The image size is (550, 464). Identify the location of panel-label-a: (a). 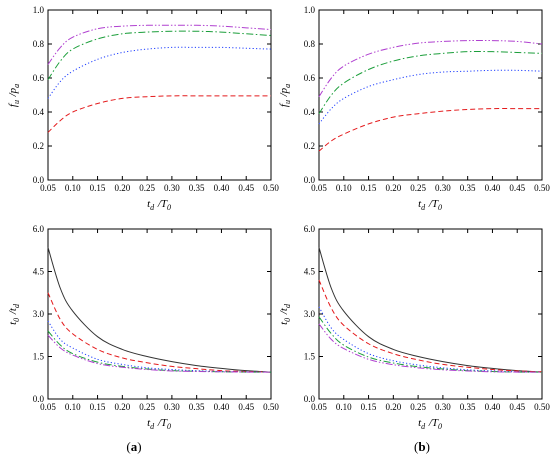
(133, 446).